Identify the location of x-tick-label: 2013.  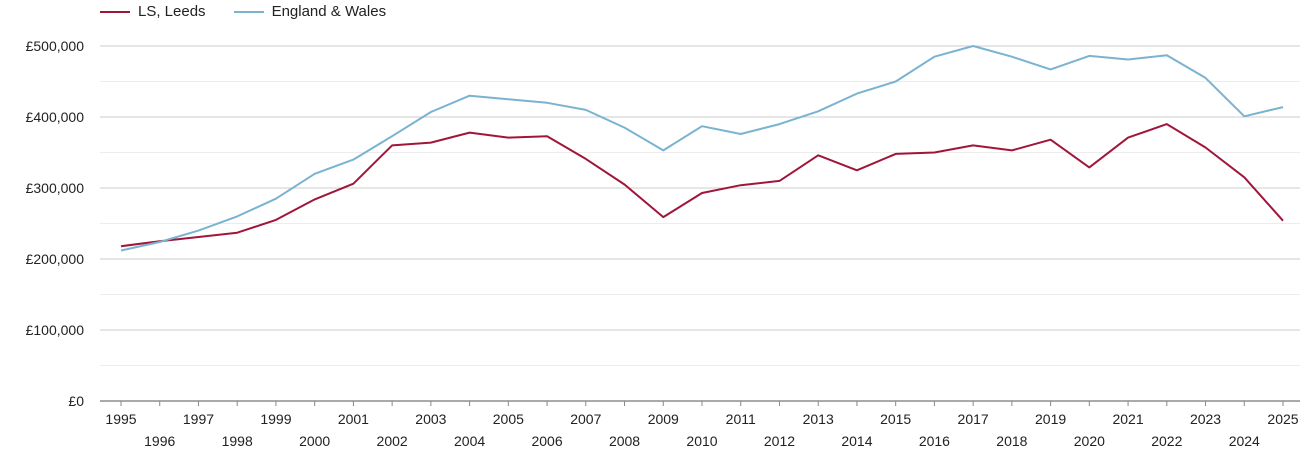
(818, 419).